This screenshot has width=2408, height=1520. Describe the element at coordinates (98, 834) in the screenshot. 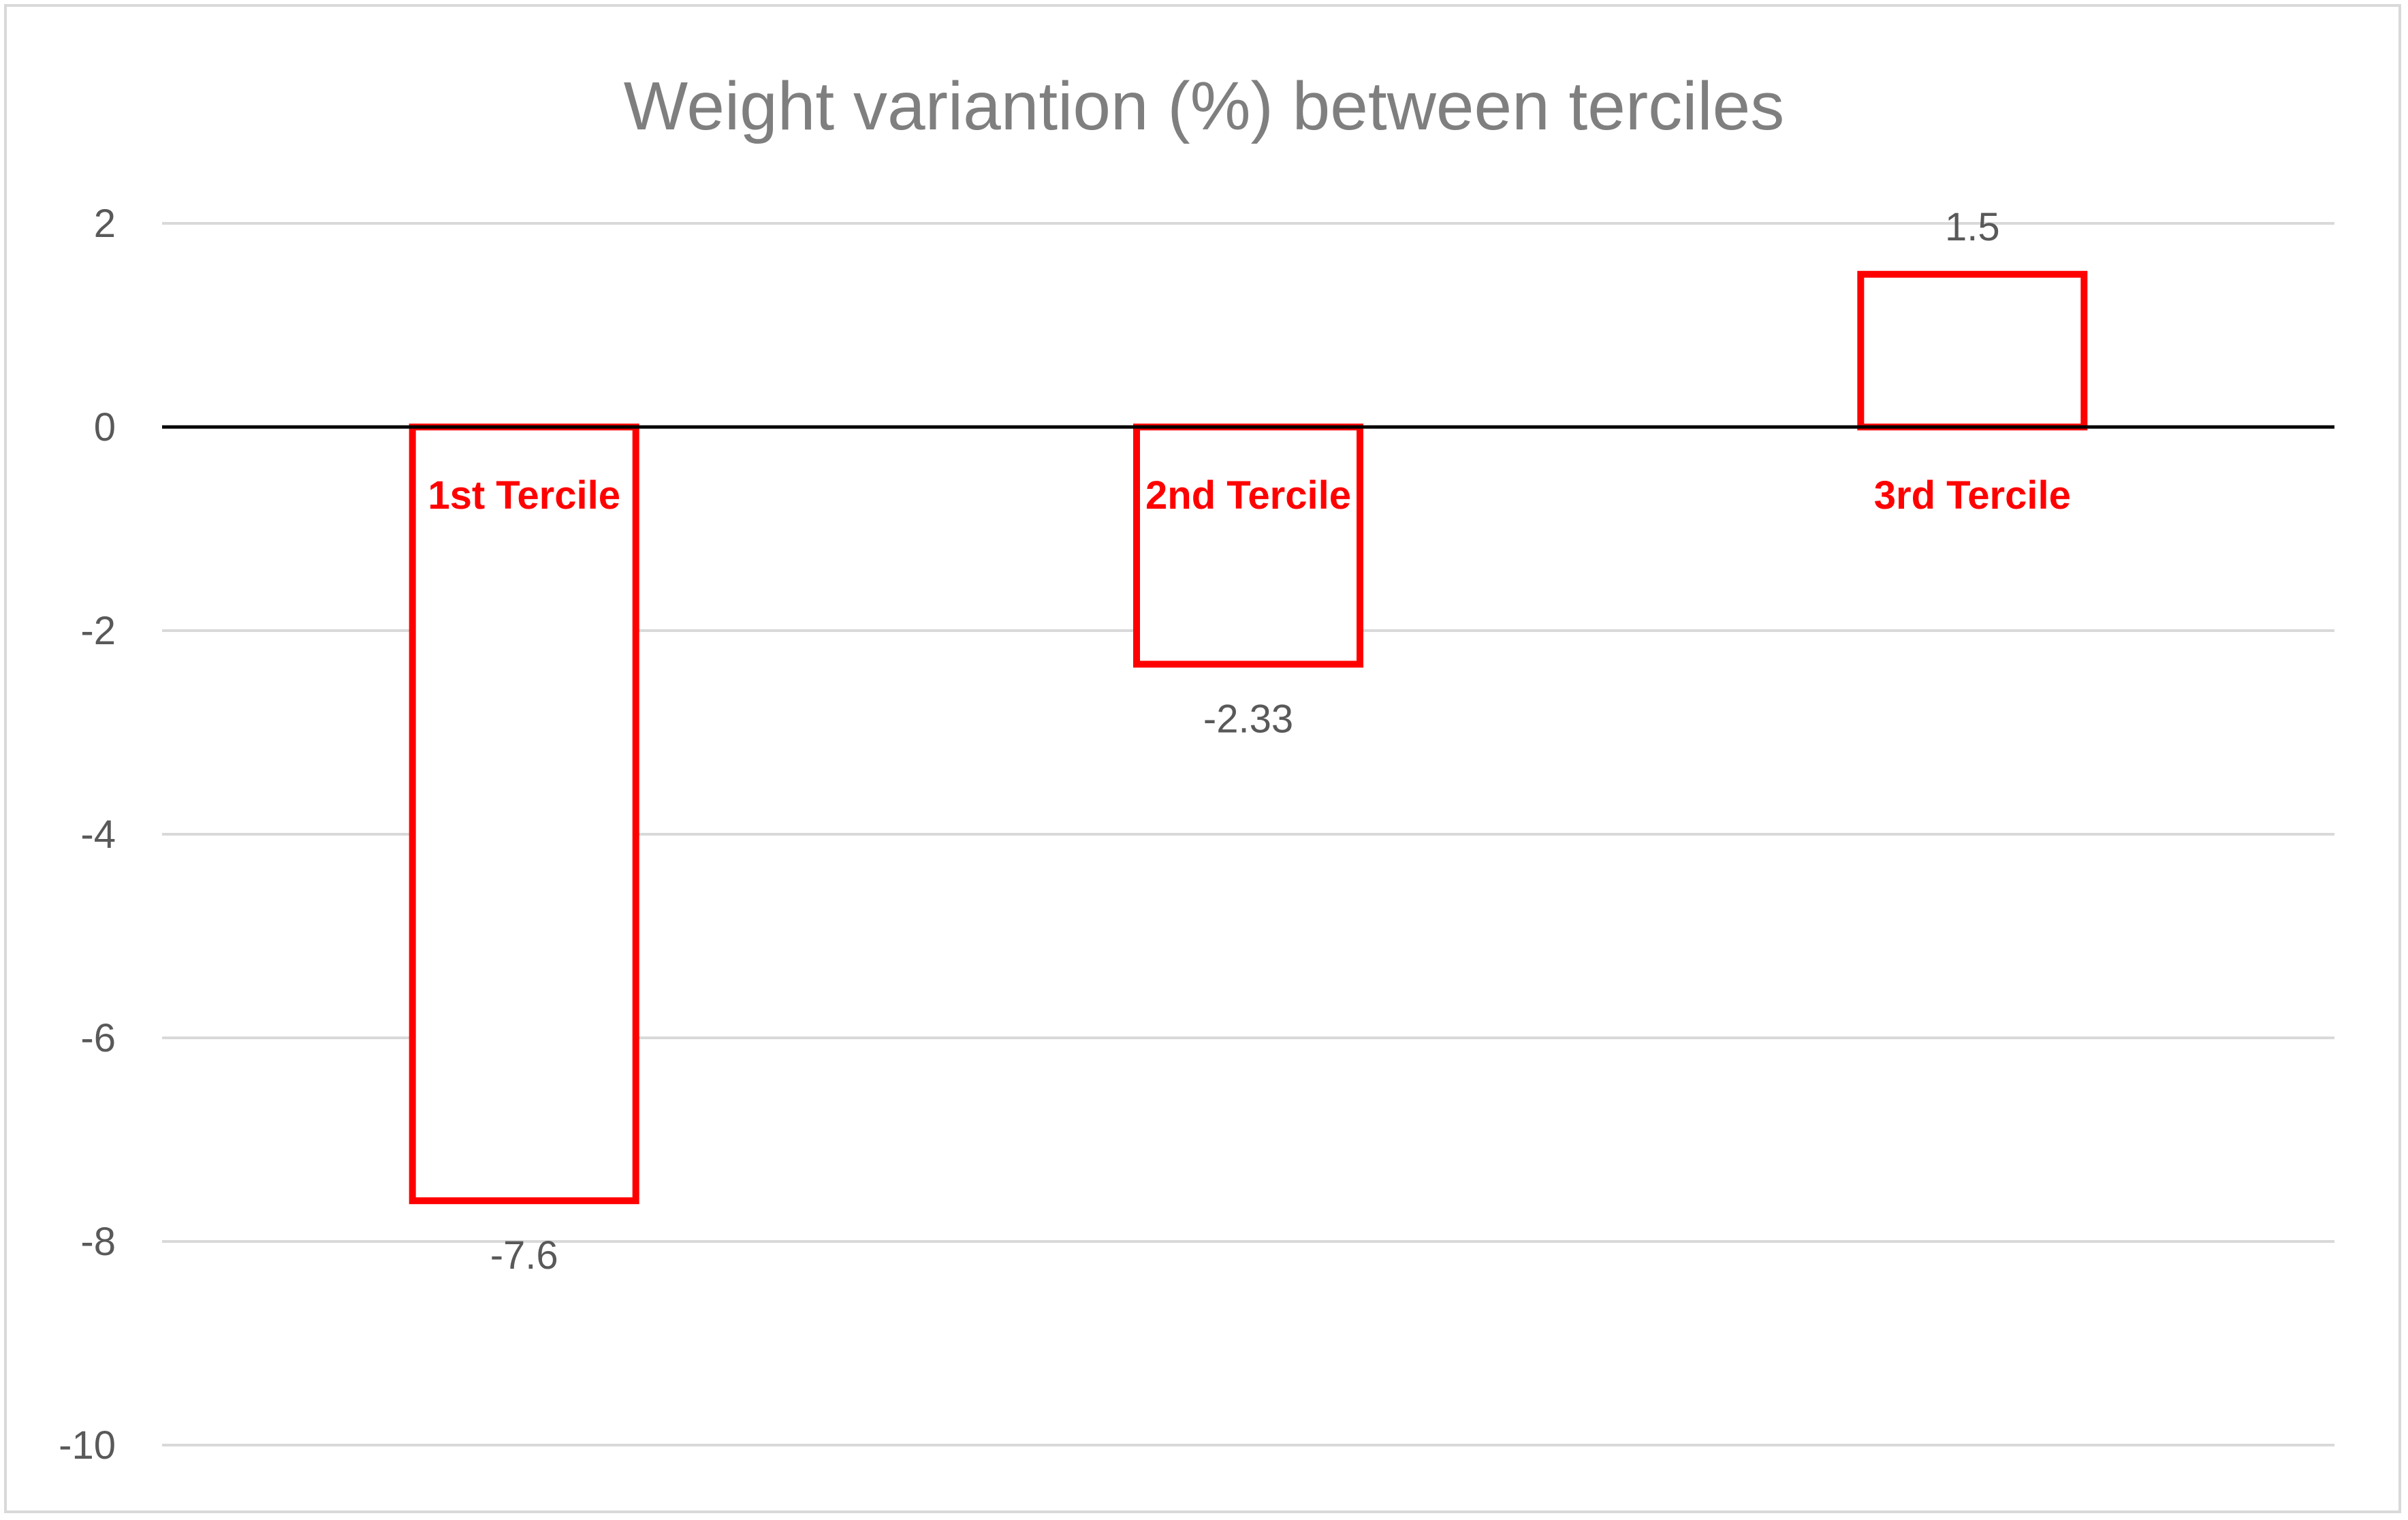

I see `y-tick-label: -4` at that location.